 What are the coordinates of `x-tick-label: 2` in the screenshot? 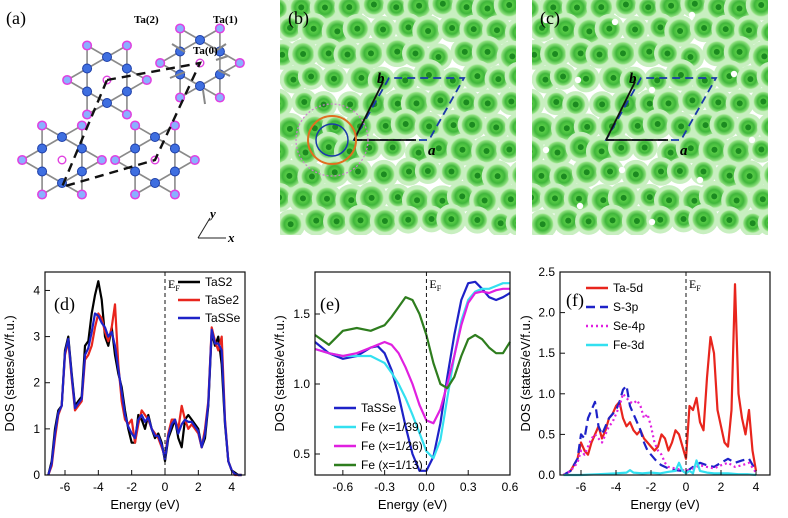 It's located at (198, 487).